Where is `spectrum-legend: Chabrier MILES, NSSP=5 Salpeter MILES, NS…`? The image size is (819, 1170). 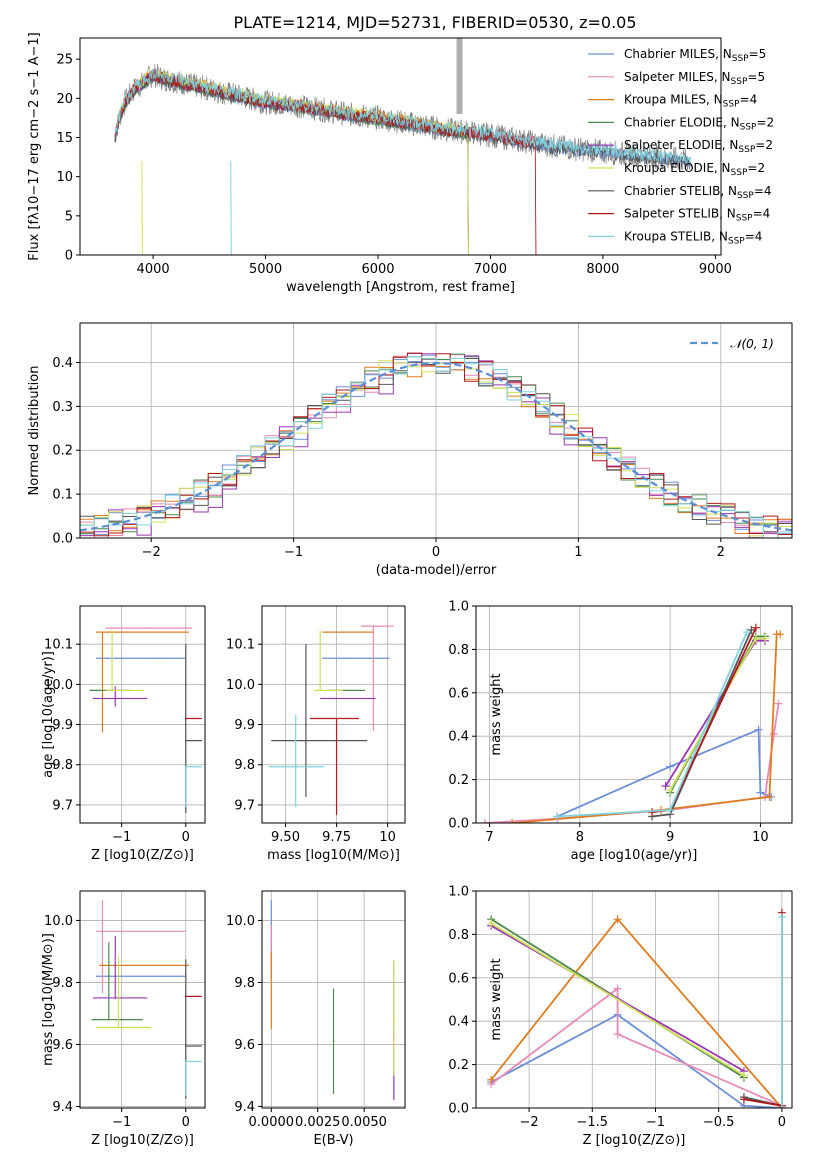 spectrum-legend: Chabrier MILES, NSSP=5 Salpeter MILES, NS… is located at coordinates (681, 146).